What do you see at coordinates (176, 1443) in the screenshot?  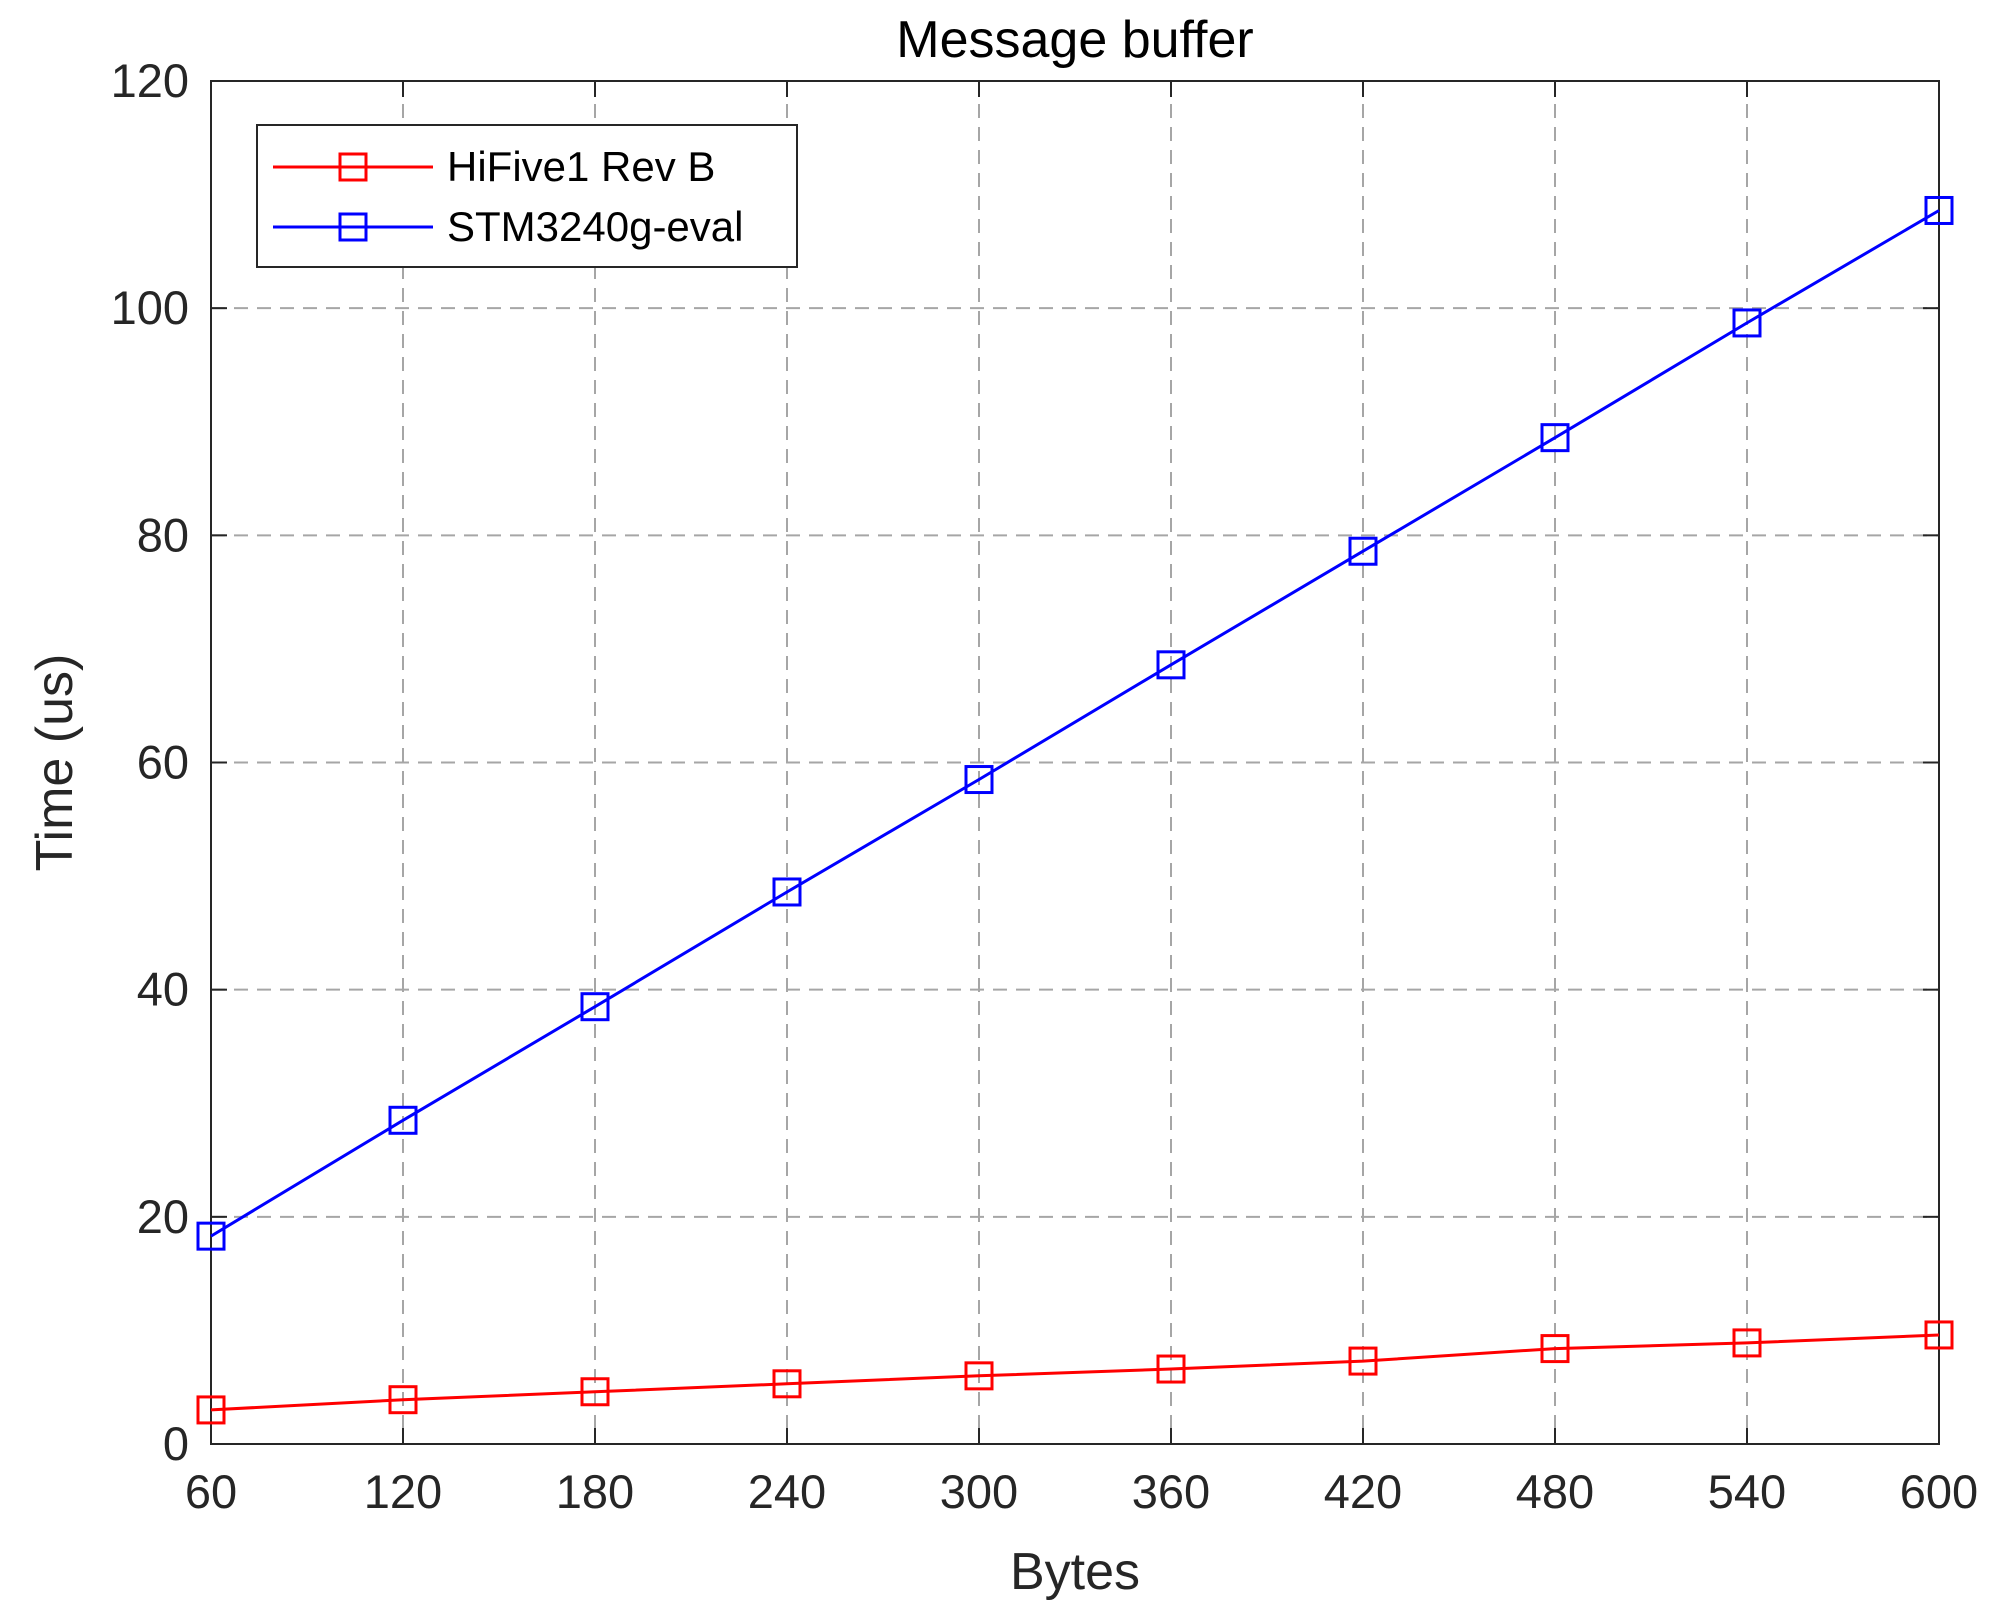 I see `y-tick-label: 0` at bounding box center [176, 1443].